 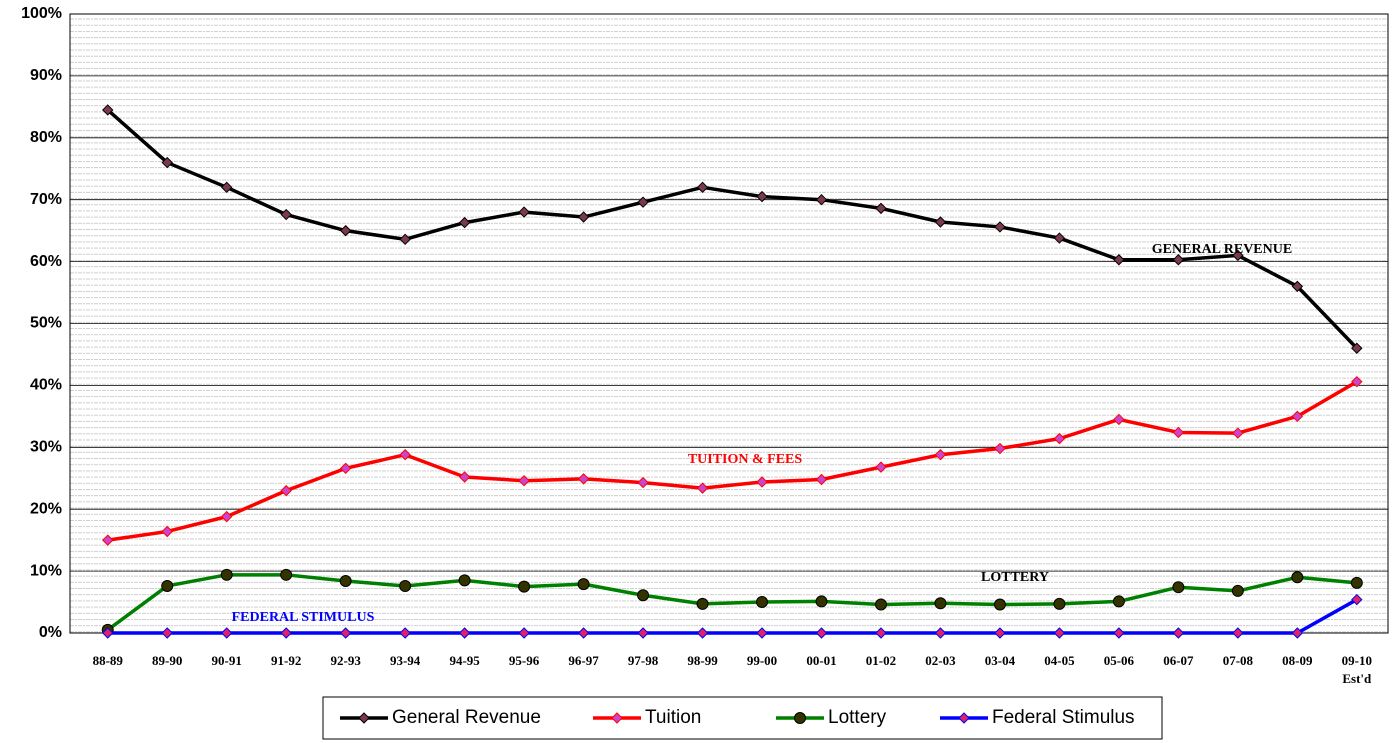 What do you see at coordinates (1238, 660) in the screenshot?
I see `x-tick-label: 07-08` at bounding box center [1238, 660].